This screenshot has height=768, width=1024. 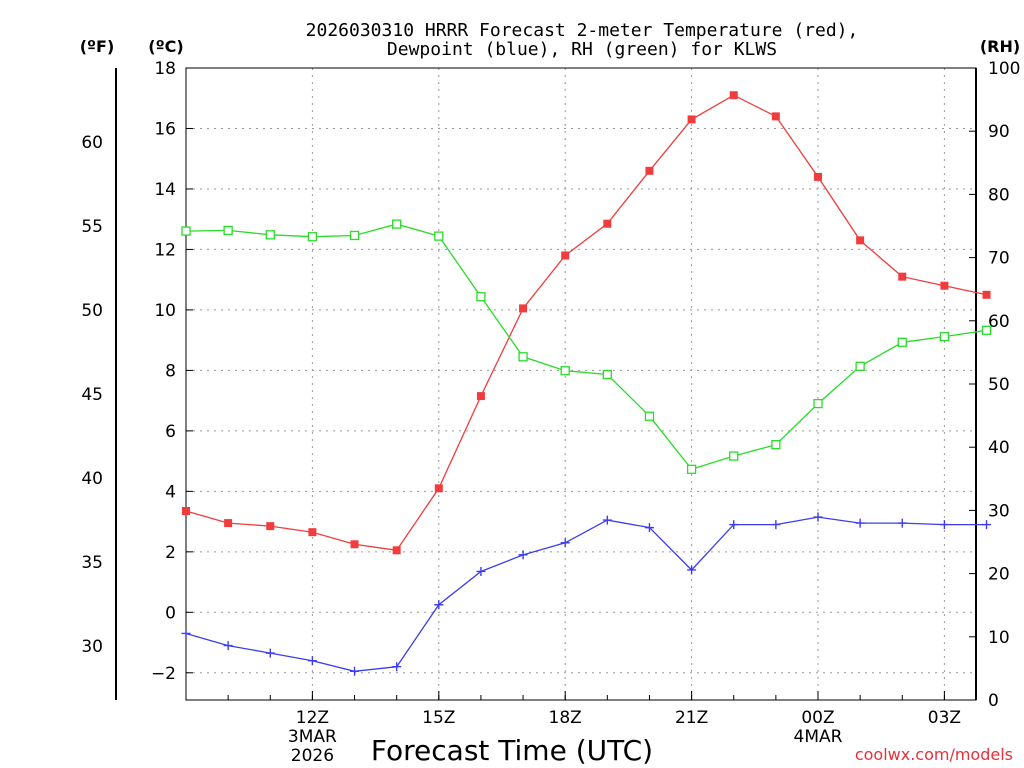 What do you see at coordinates (818, 737) in the screenshot?
I see `x-date-label: 4MAR` at bounding box center [818, 737].